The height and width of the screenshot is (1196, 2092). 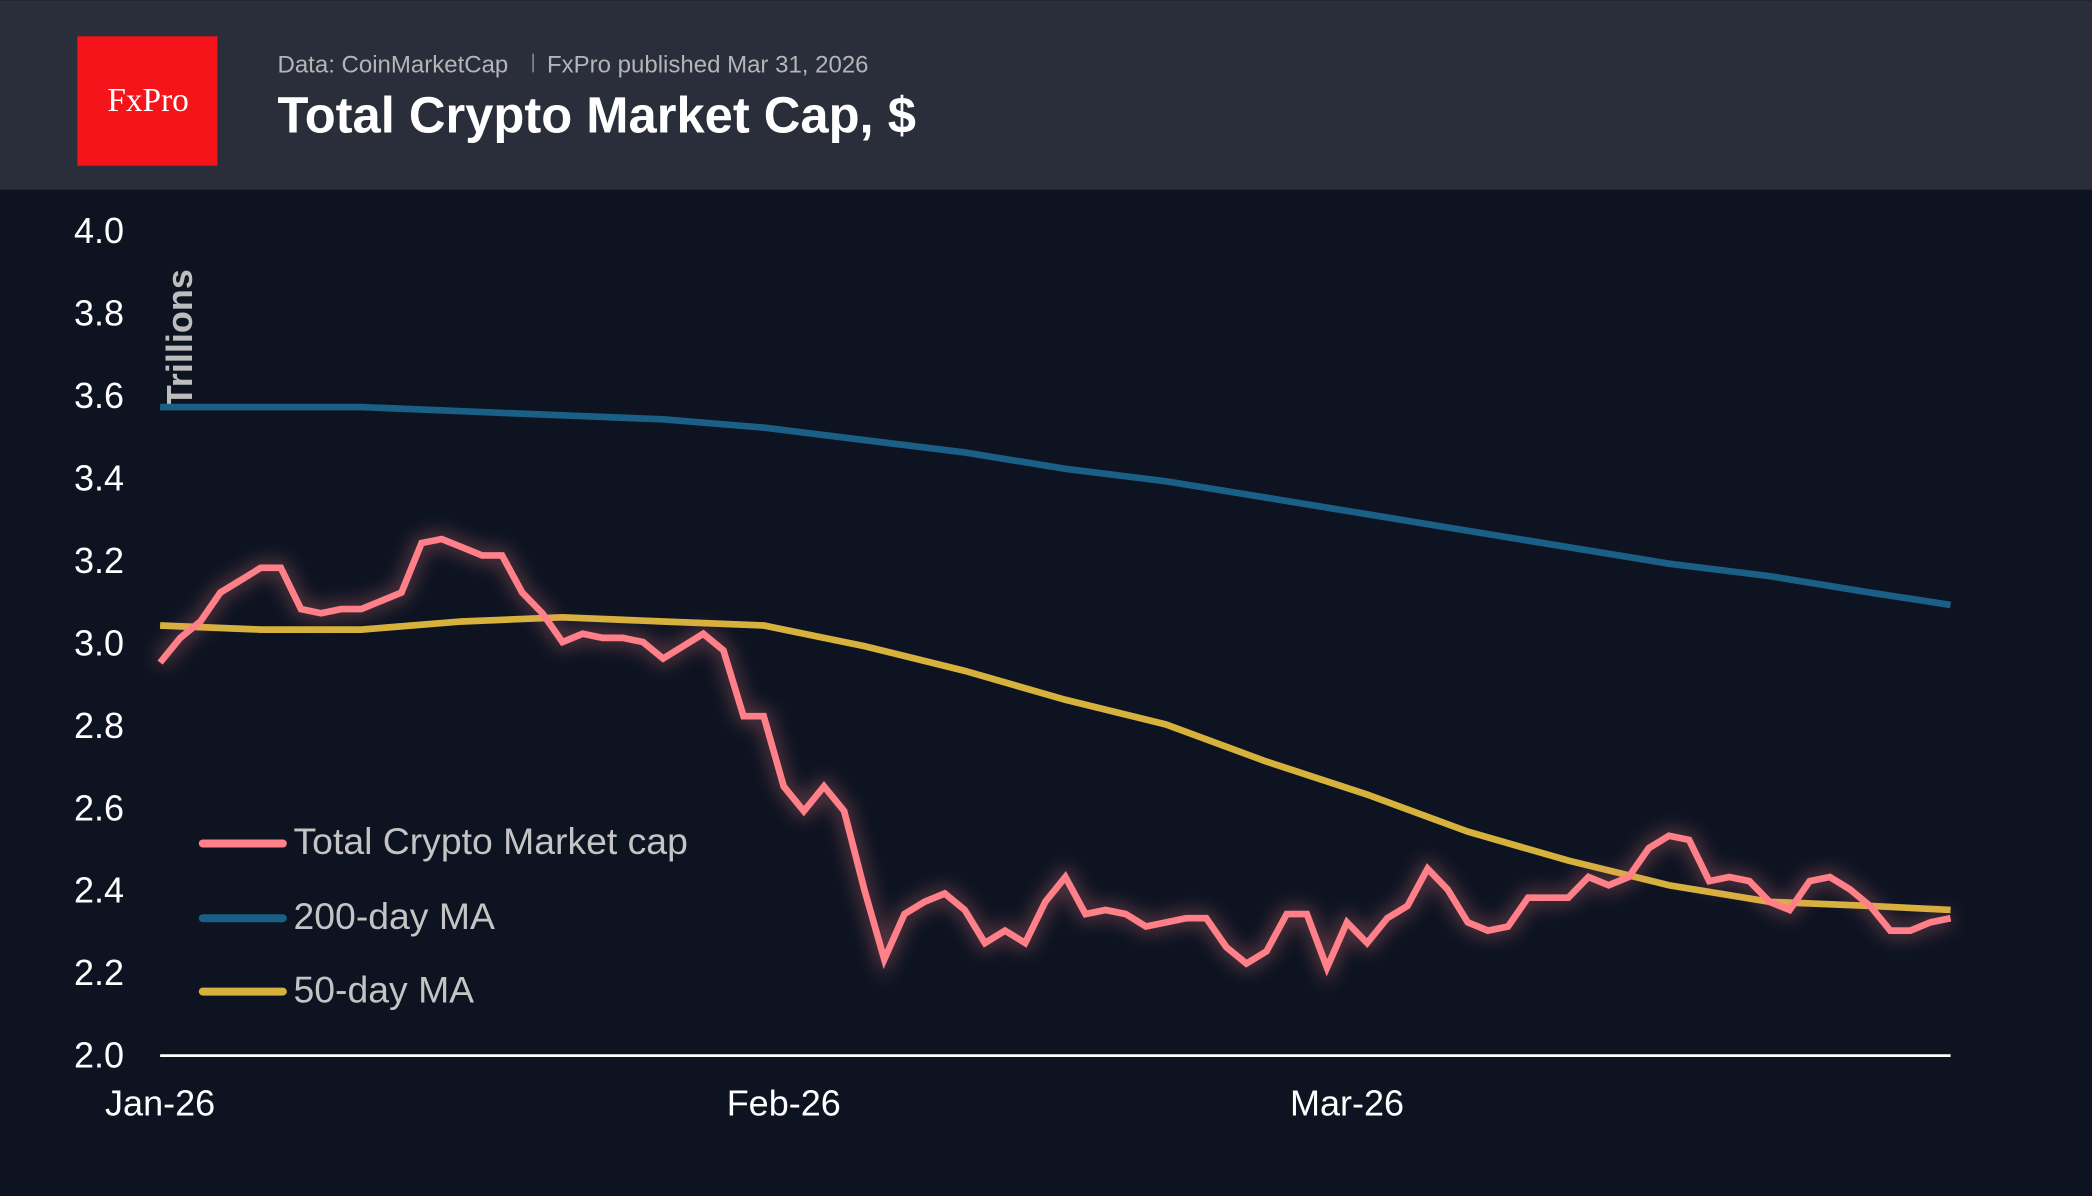 I want to click on x-tick-label: Feb-26, so click(x=784, y=1103).